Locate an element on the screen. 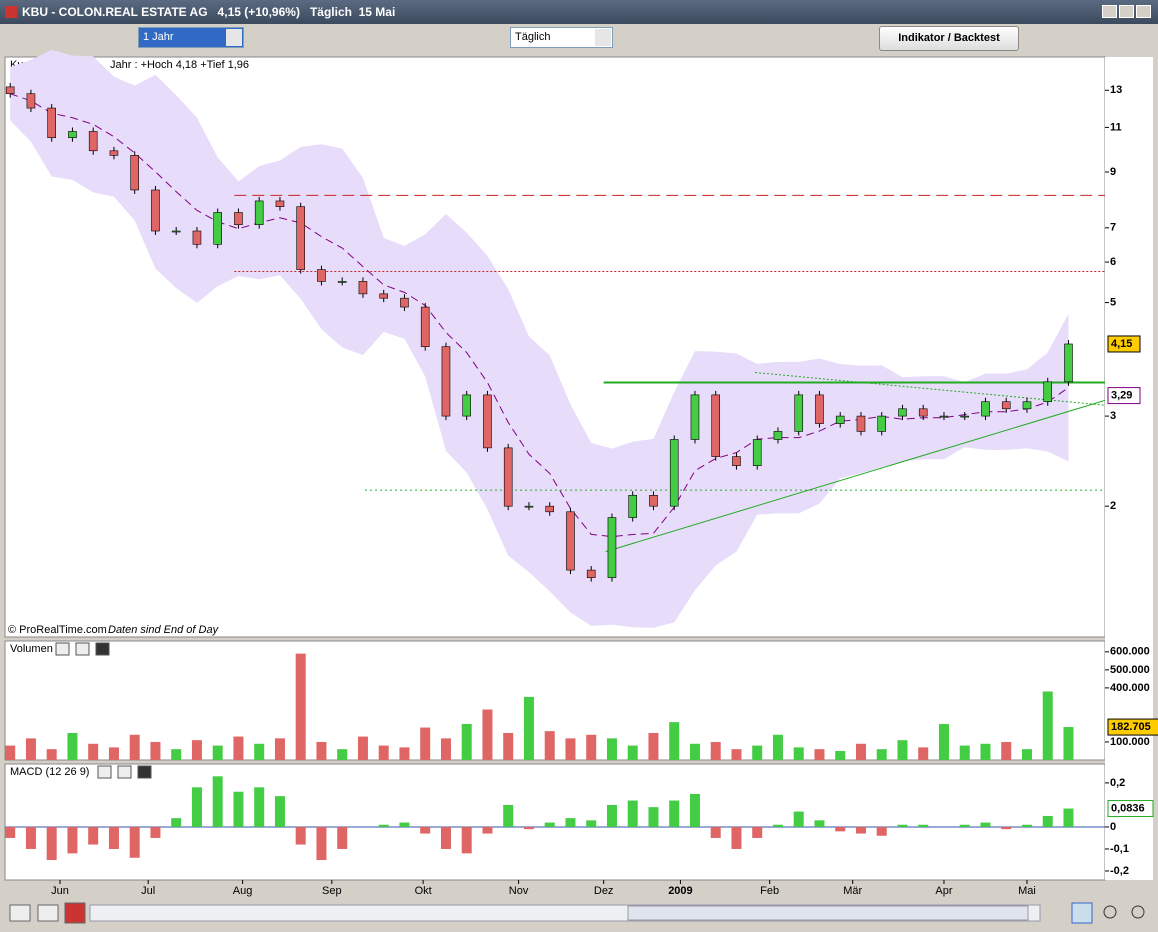 The height and width of the screenshot is (932, 1158). maximize is located at coordinates (1126, 11).